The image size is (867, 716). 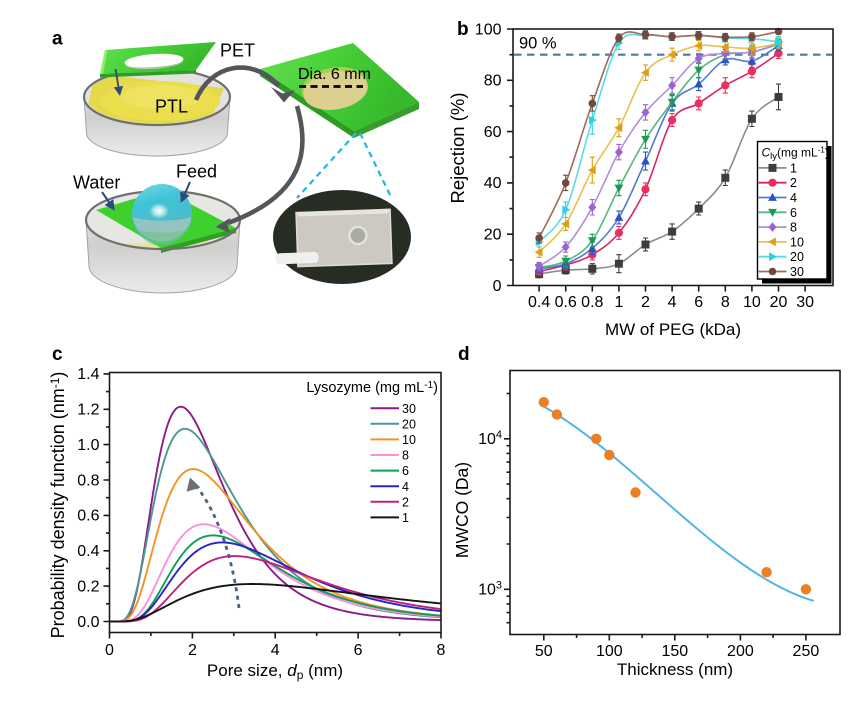 I want to click on svg-text: PET, so click(x=237, y=51).